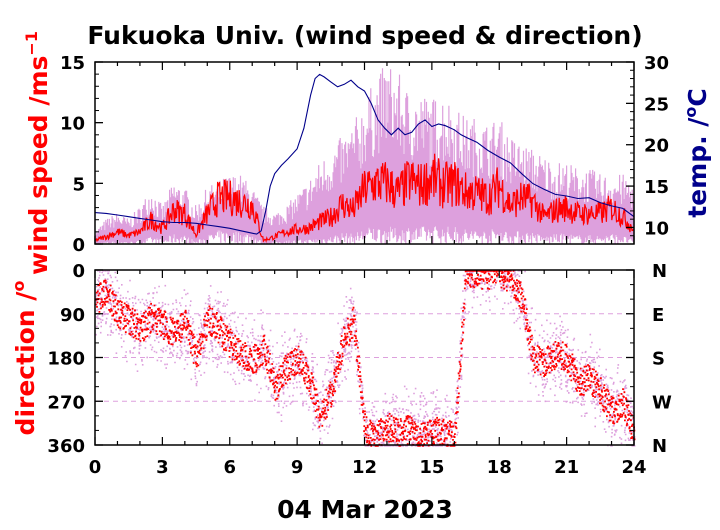 This screenshot has width=720, height=530. Describe the element at coordinates (566, 467) in the screenshot. I see `x-tick-label: 21` at that location.